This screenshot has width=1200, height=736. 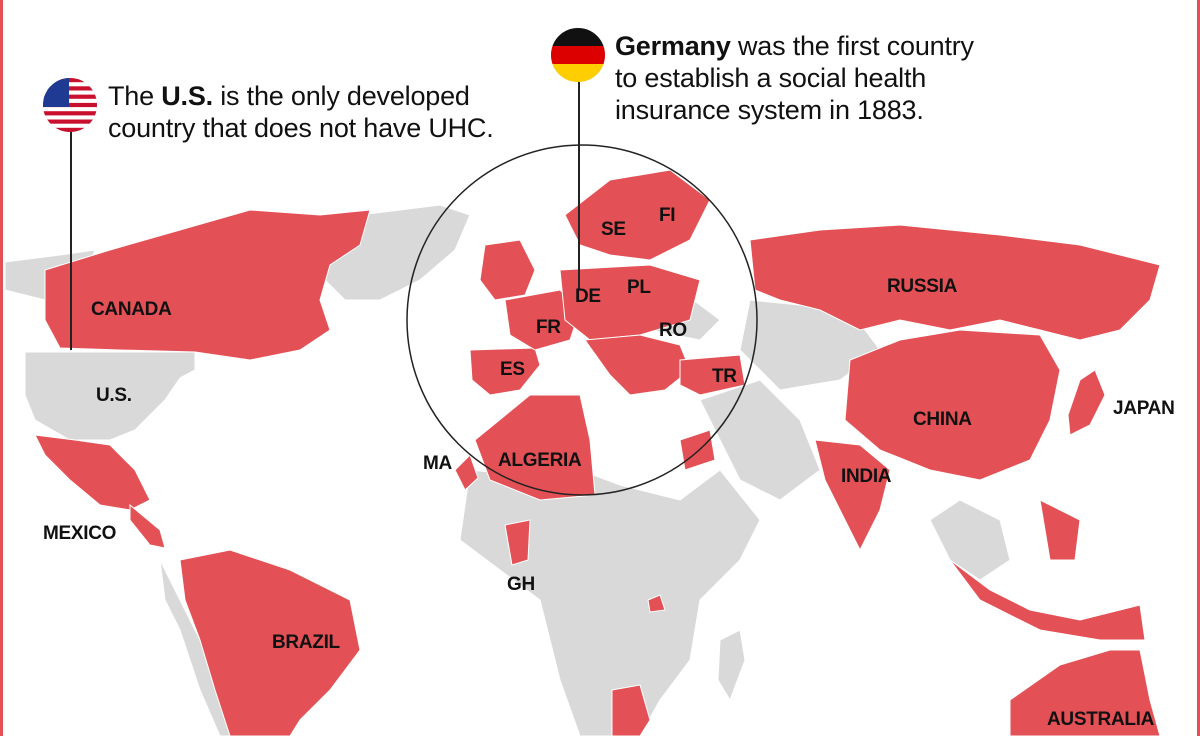 What do you see at coordinates (131, 309) in the screenshot?
I see `label-canada: CANADA` at bounding box center [131, 309].